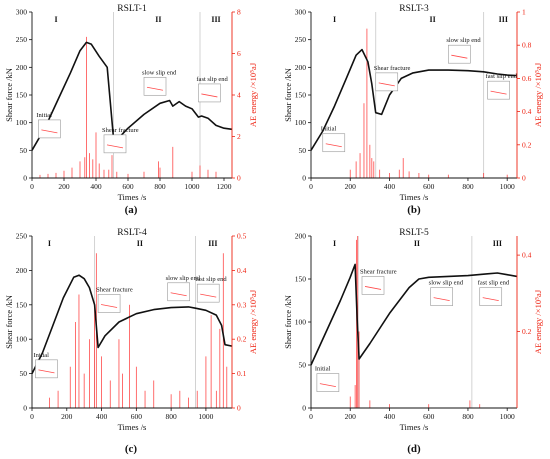 The height and width of the screenshot is (459, 550). I want to click on y2-tick-label: 6, so click(239, 53).